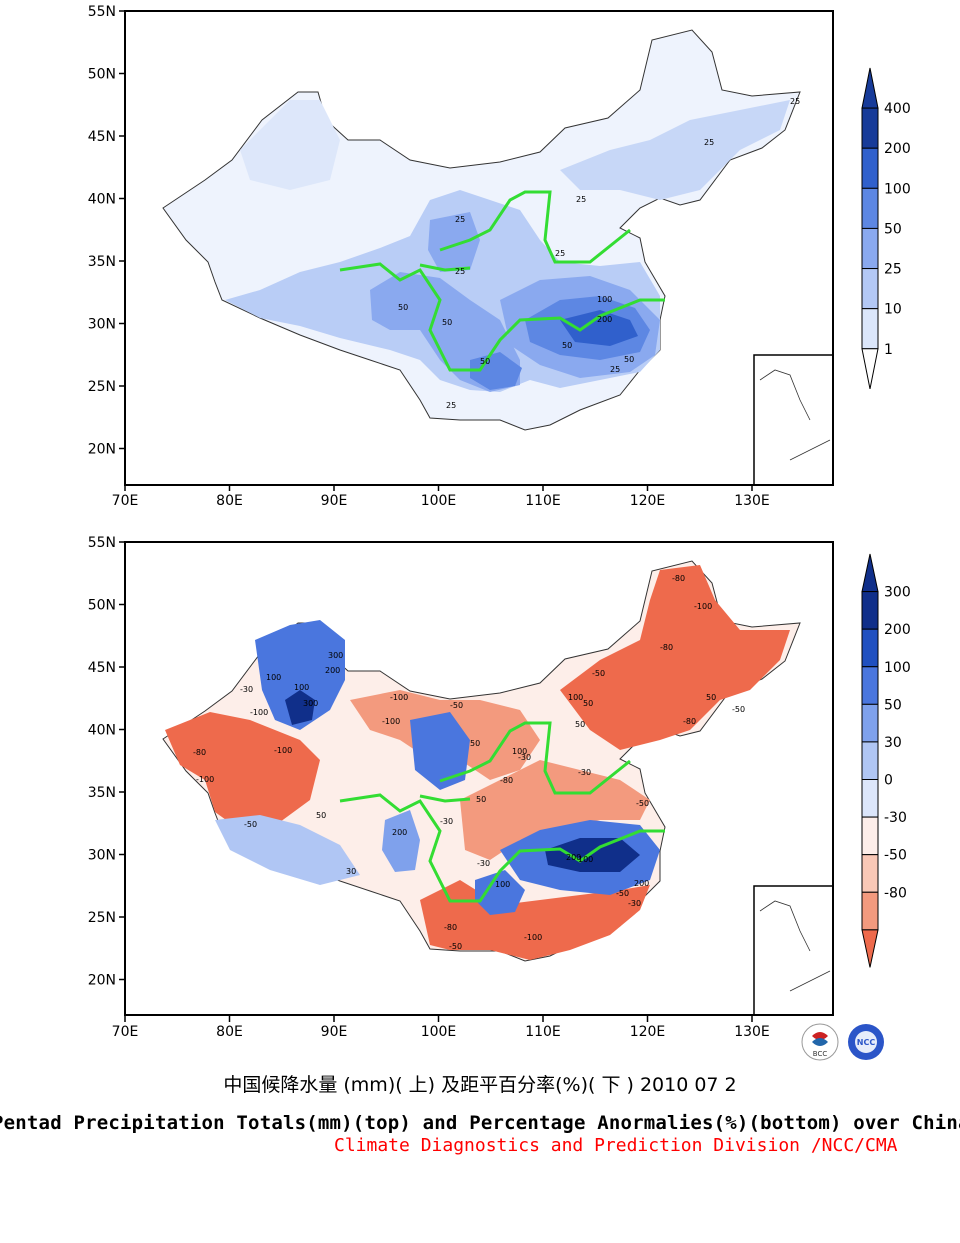  I want to click on anomaly-neg-west, so click(242, 771).